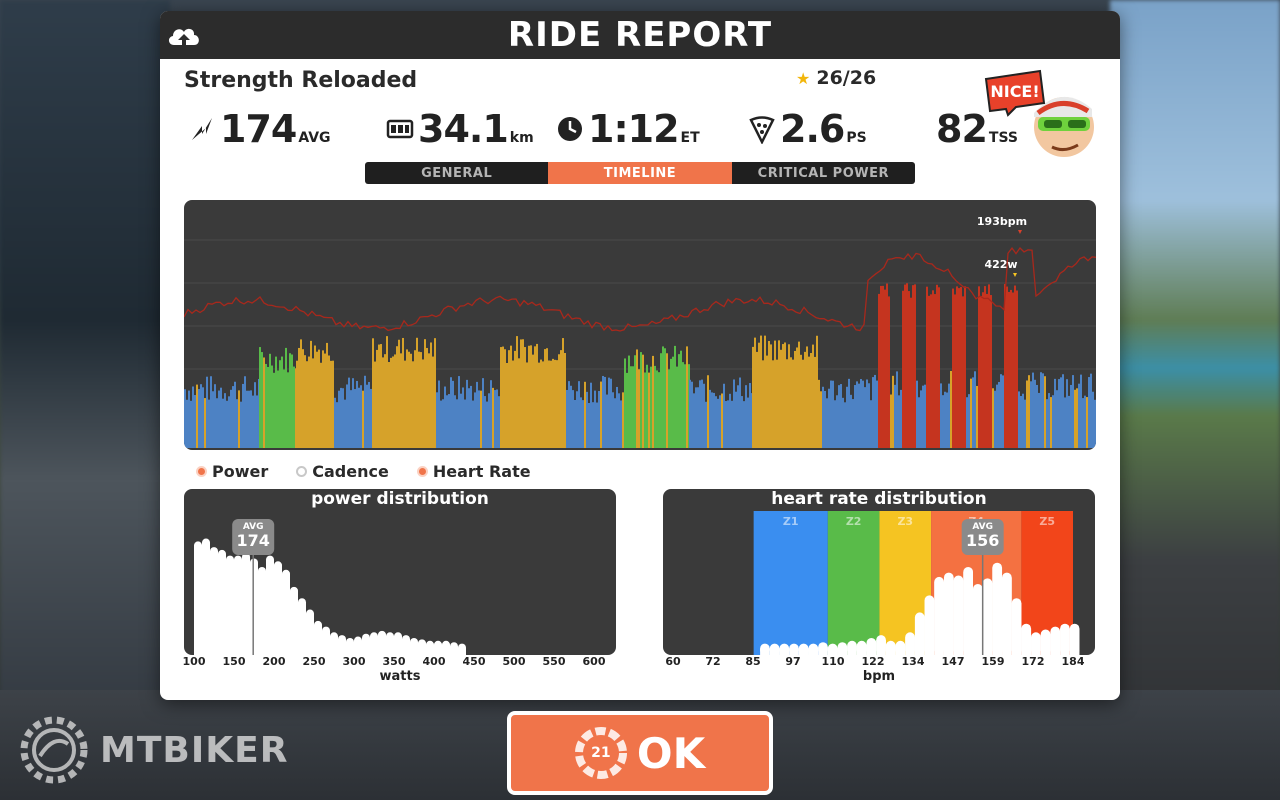  I want to click on background-right, so click(1195, 400).